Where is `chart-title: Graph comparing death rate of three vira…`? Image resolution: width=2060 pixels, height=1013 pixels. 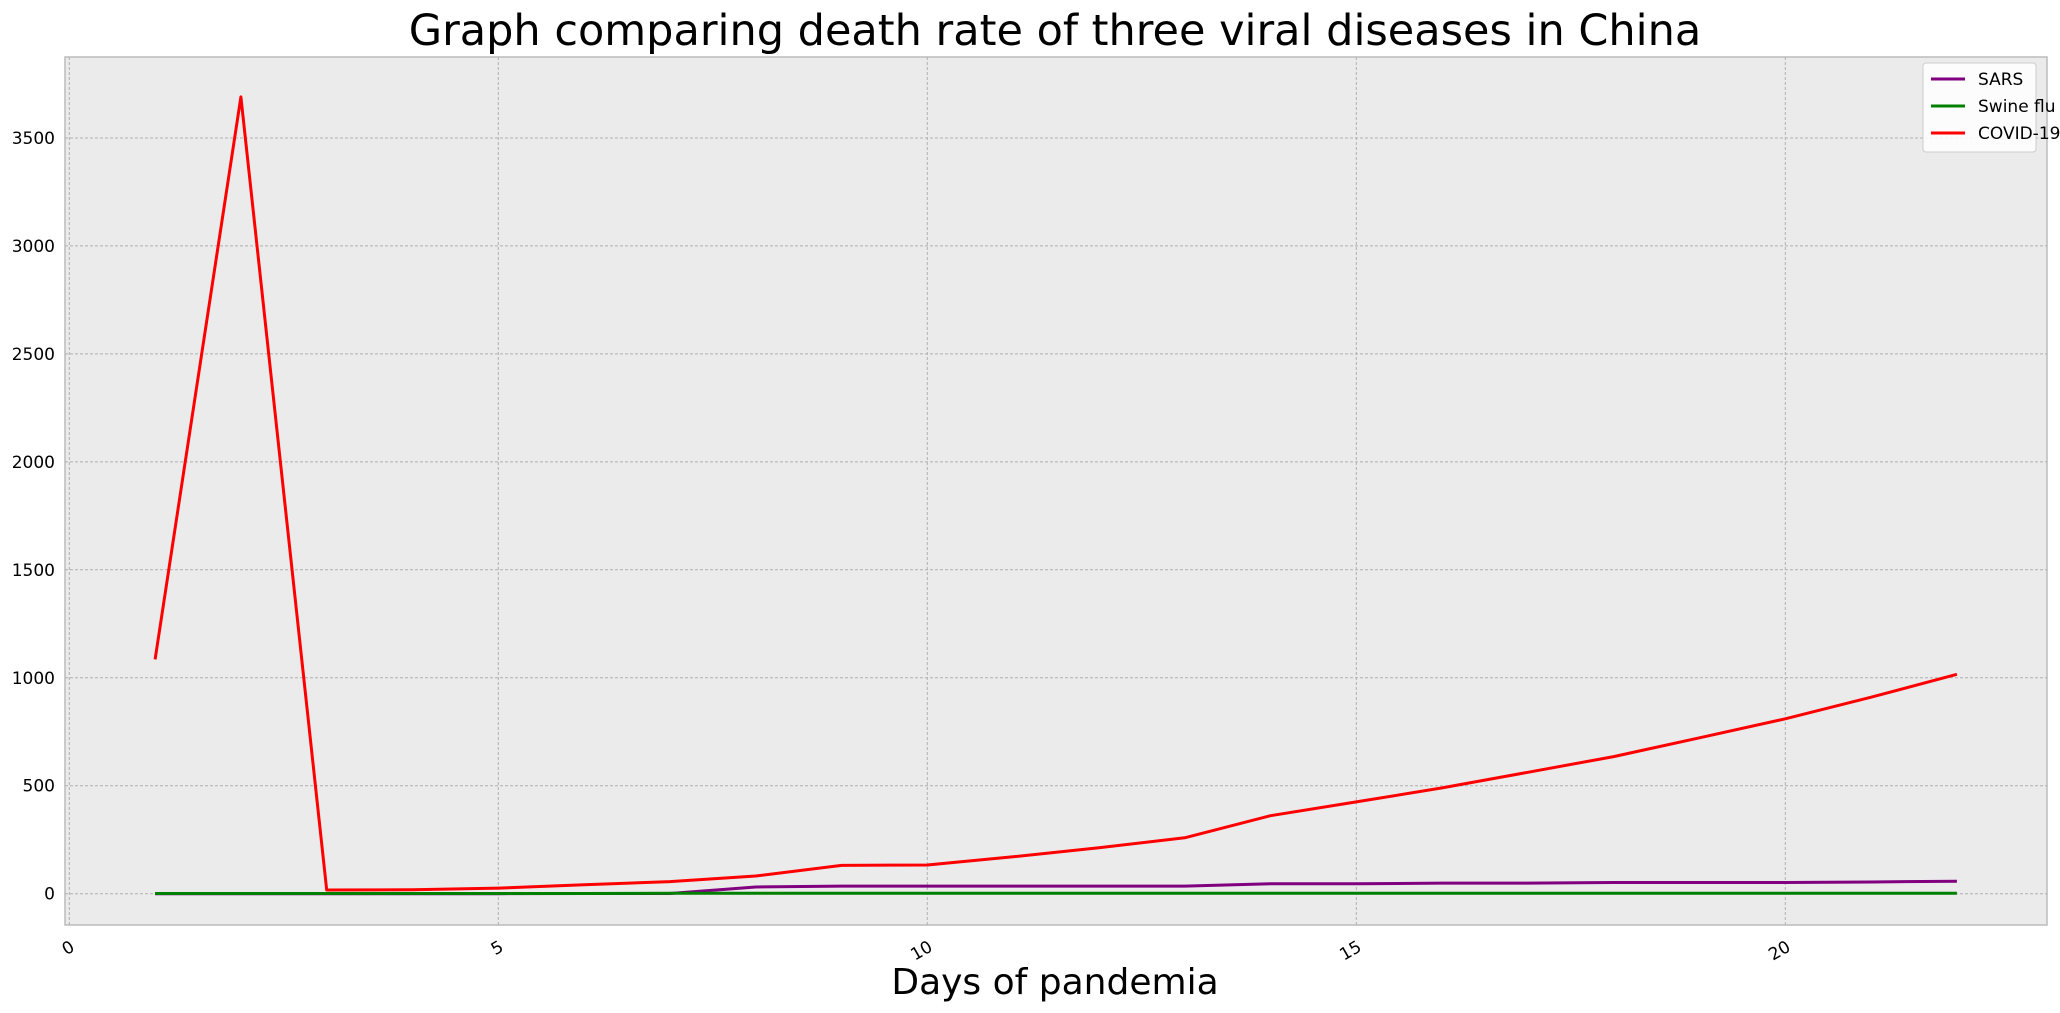
chart-title: Graph comparing death rate of three vira… is located at coordinates (1055, 31).